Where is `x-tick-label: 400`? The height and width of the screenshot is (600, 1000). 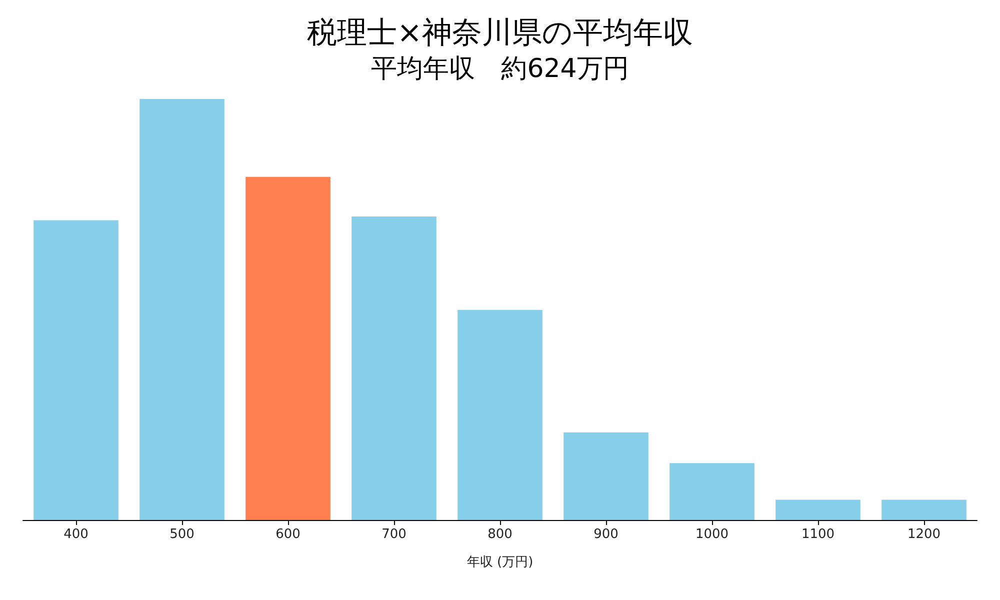 x-tick-label: 400 is located at coordinates (76, 534).